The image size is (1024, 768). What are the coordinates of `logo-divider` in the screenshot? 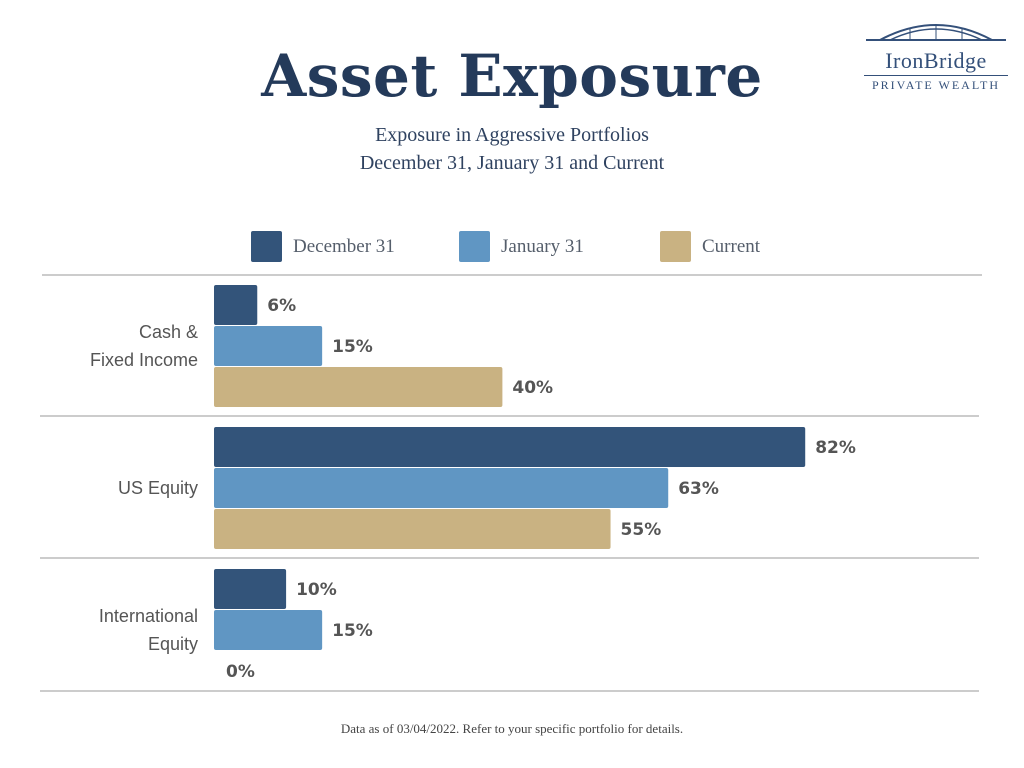 It's located at (936, 75).